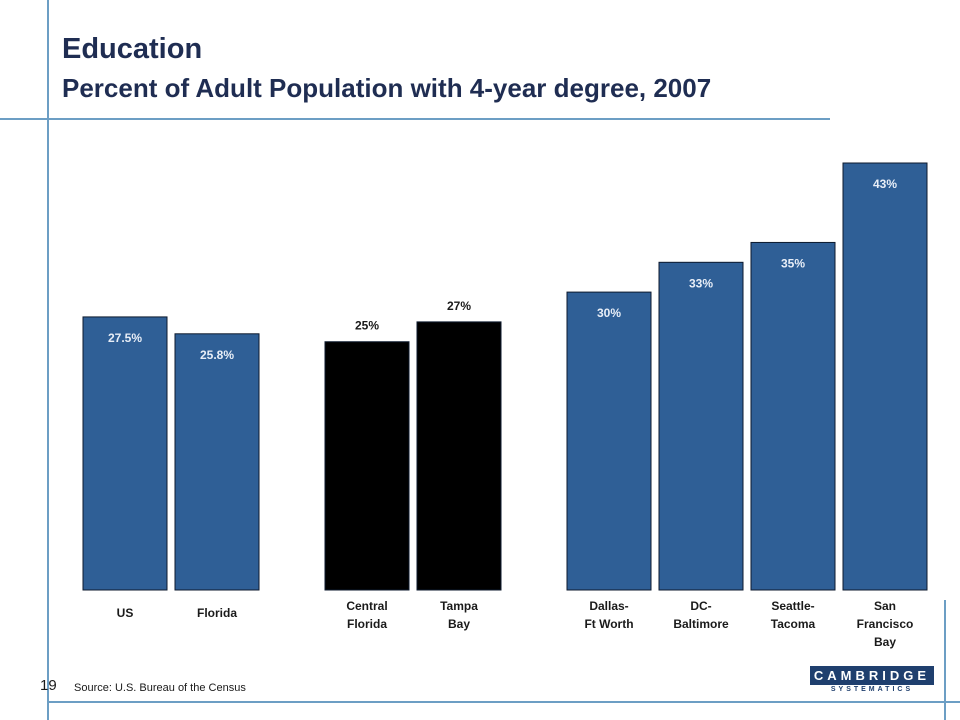  I want to click on category-label-3-line-0: Tampa, so click(459, 606).